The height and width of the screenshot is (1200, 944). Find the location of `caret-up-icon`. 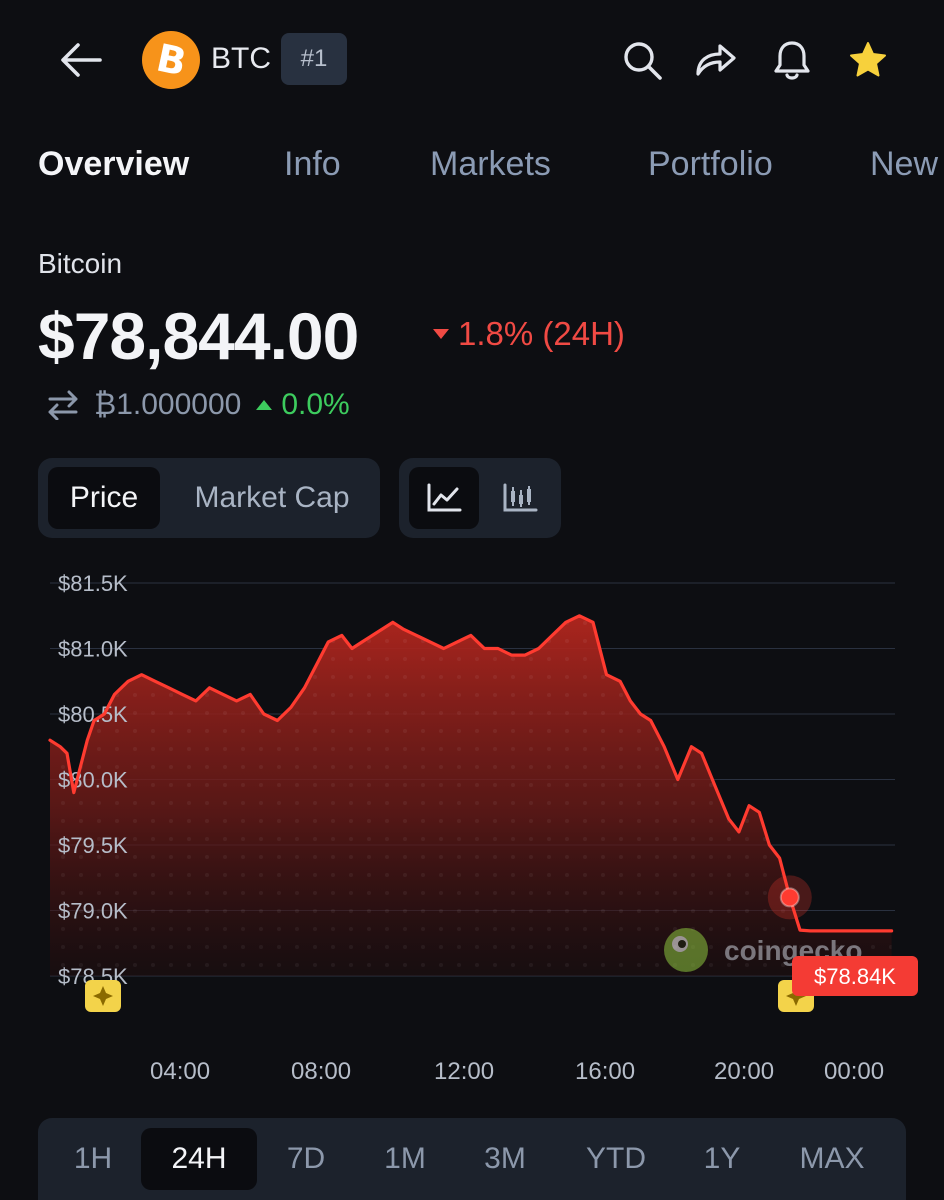

caret-up-icon is located at coordinates (264, 405).